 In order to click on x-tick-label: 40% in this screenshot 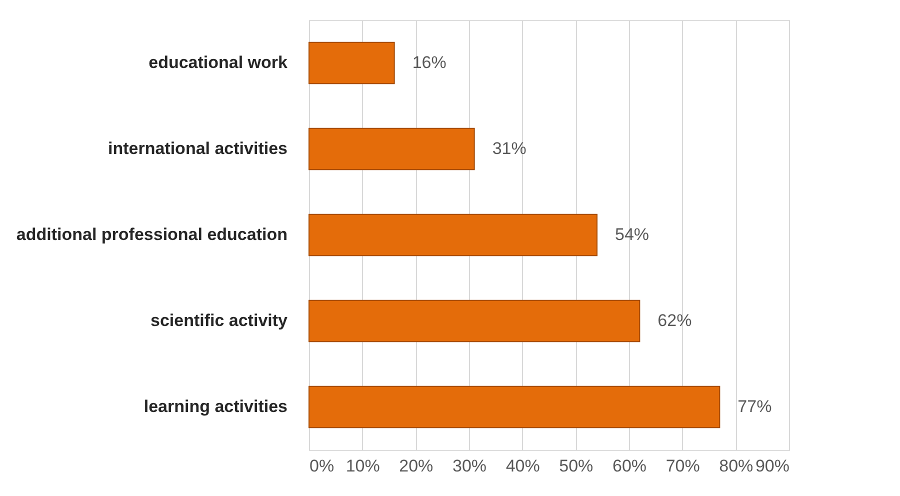, I will do `click(523, 466)`.